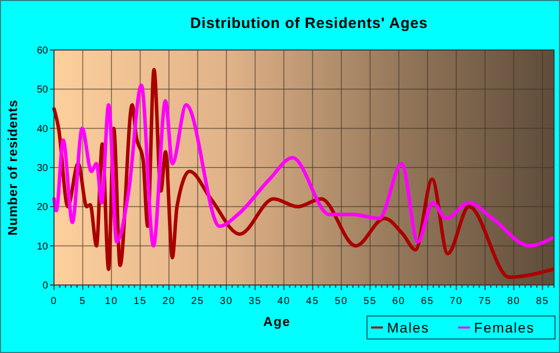 The width and height of the screenshot is (560, 353). Describe the element at coordinates (399, 301) in the screenshot. I see `x-tick-label: 60` at that location.